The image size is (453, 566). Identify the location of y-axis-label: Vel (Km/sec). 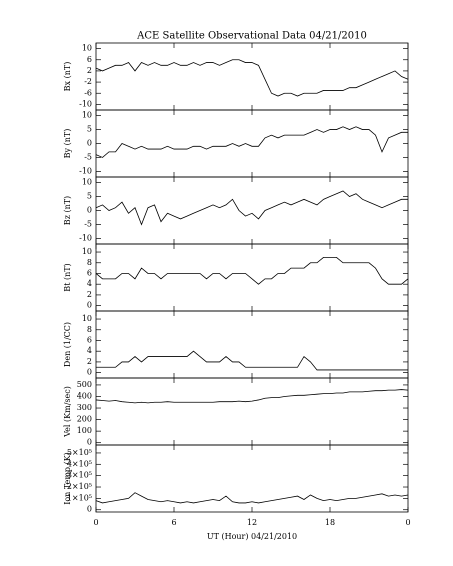
(67, 412).